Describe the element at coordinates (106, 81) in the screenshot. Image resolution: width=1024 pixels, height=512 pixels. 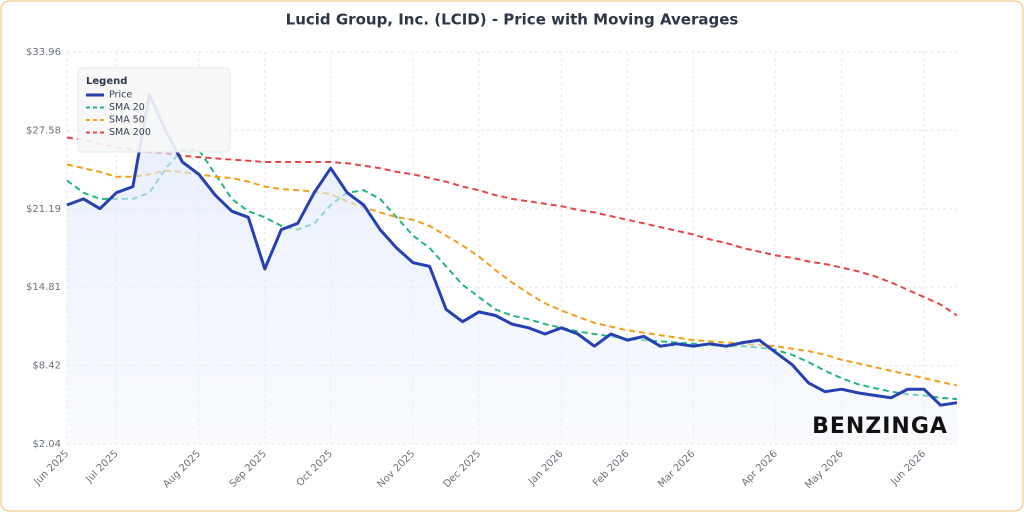
I see `legend-title: Legend` at that location.